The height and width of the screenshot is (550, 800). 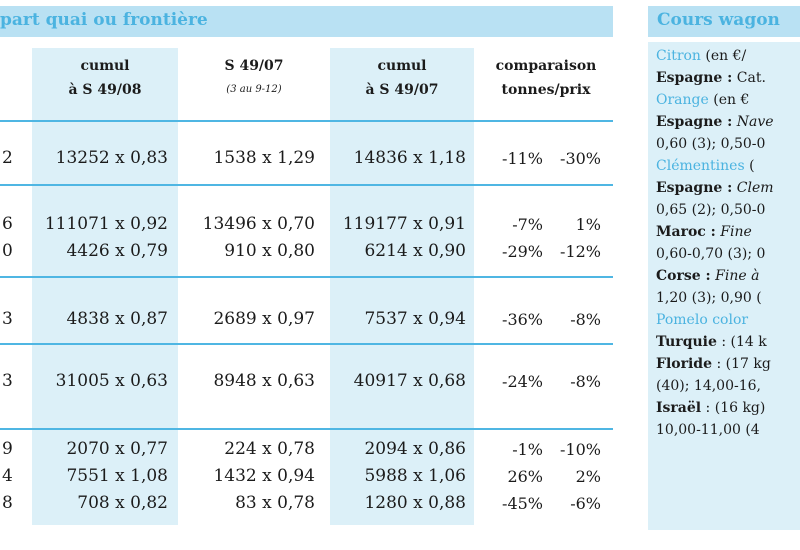 What do you see at coordinates (7, 251) in the screenshot?
I see `row-edge-value: 0` at bounding box center [7, 251].